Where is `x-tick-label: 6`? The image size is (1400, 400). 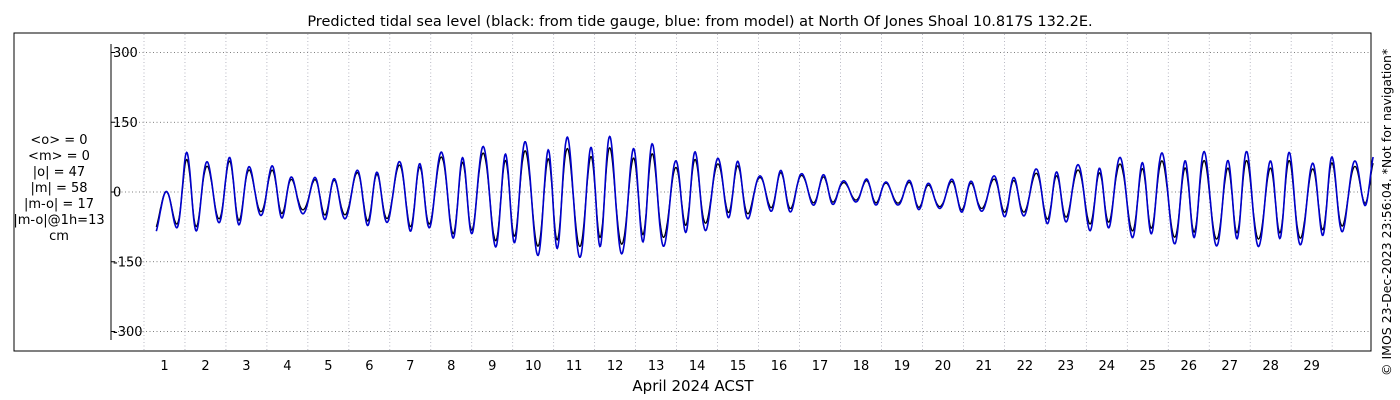 x-tick-label: 6 is located at coordinates (369, 366).